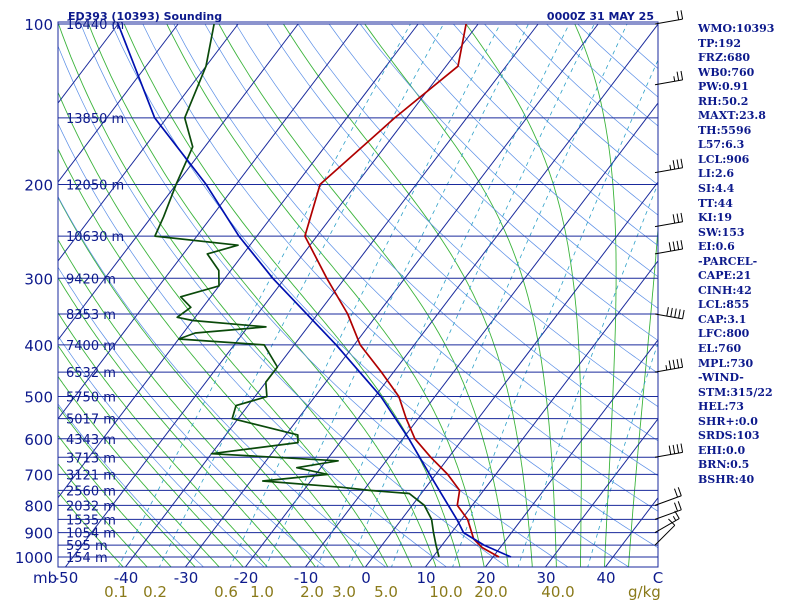 Image resolution: width=800 pixels, height=600 pixels. Describe the element at coordinates (91, 440) in the screenshot. I see `height-label: 4343 m` at that location.